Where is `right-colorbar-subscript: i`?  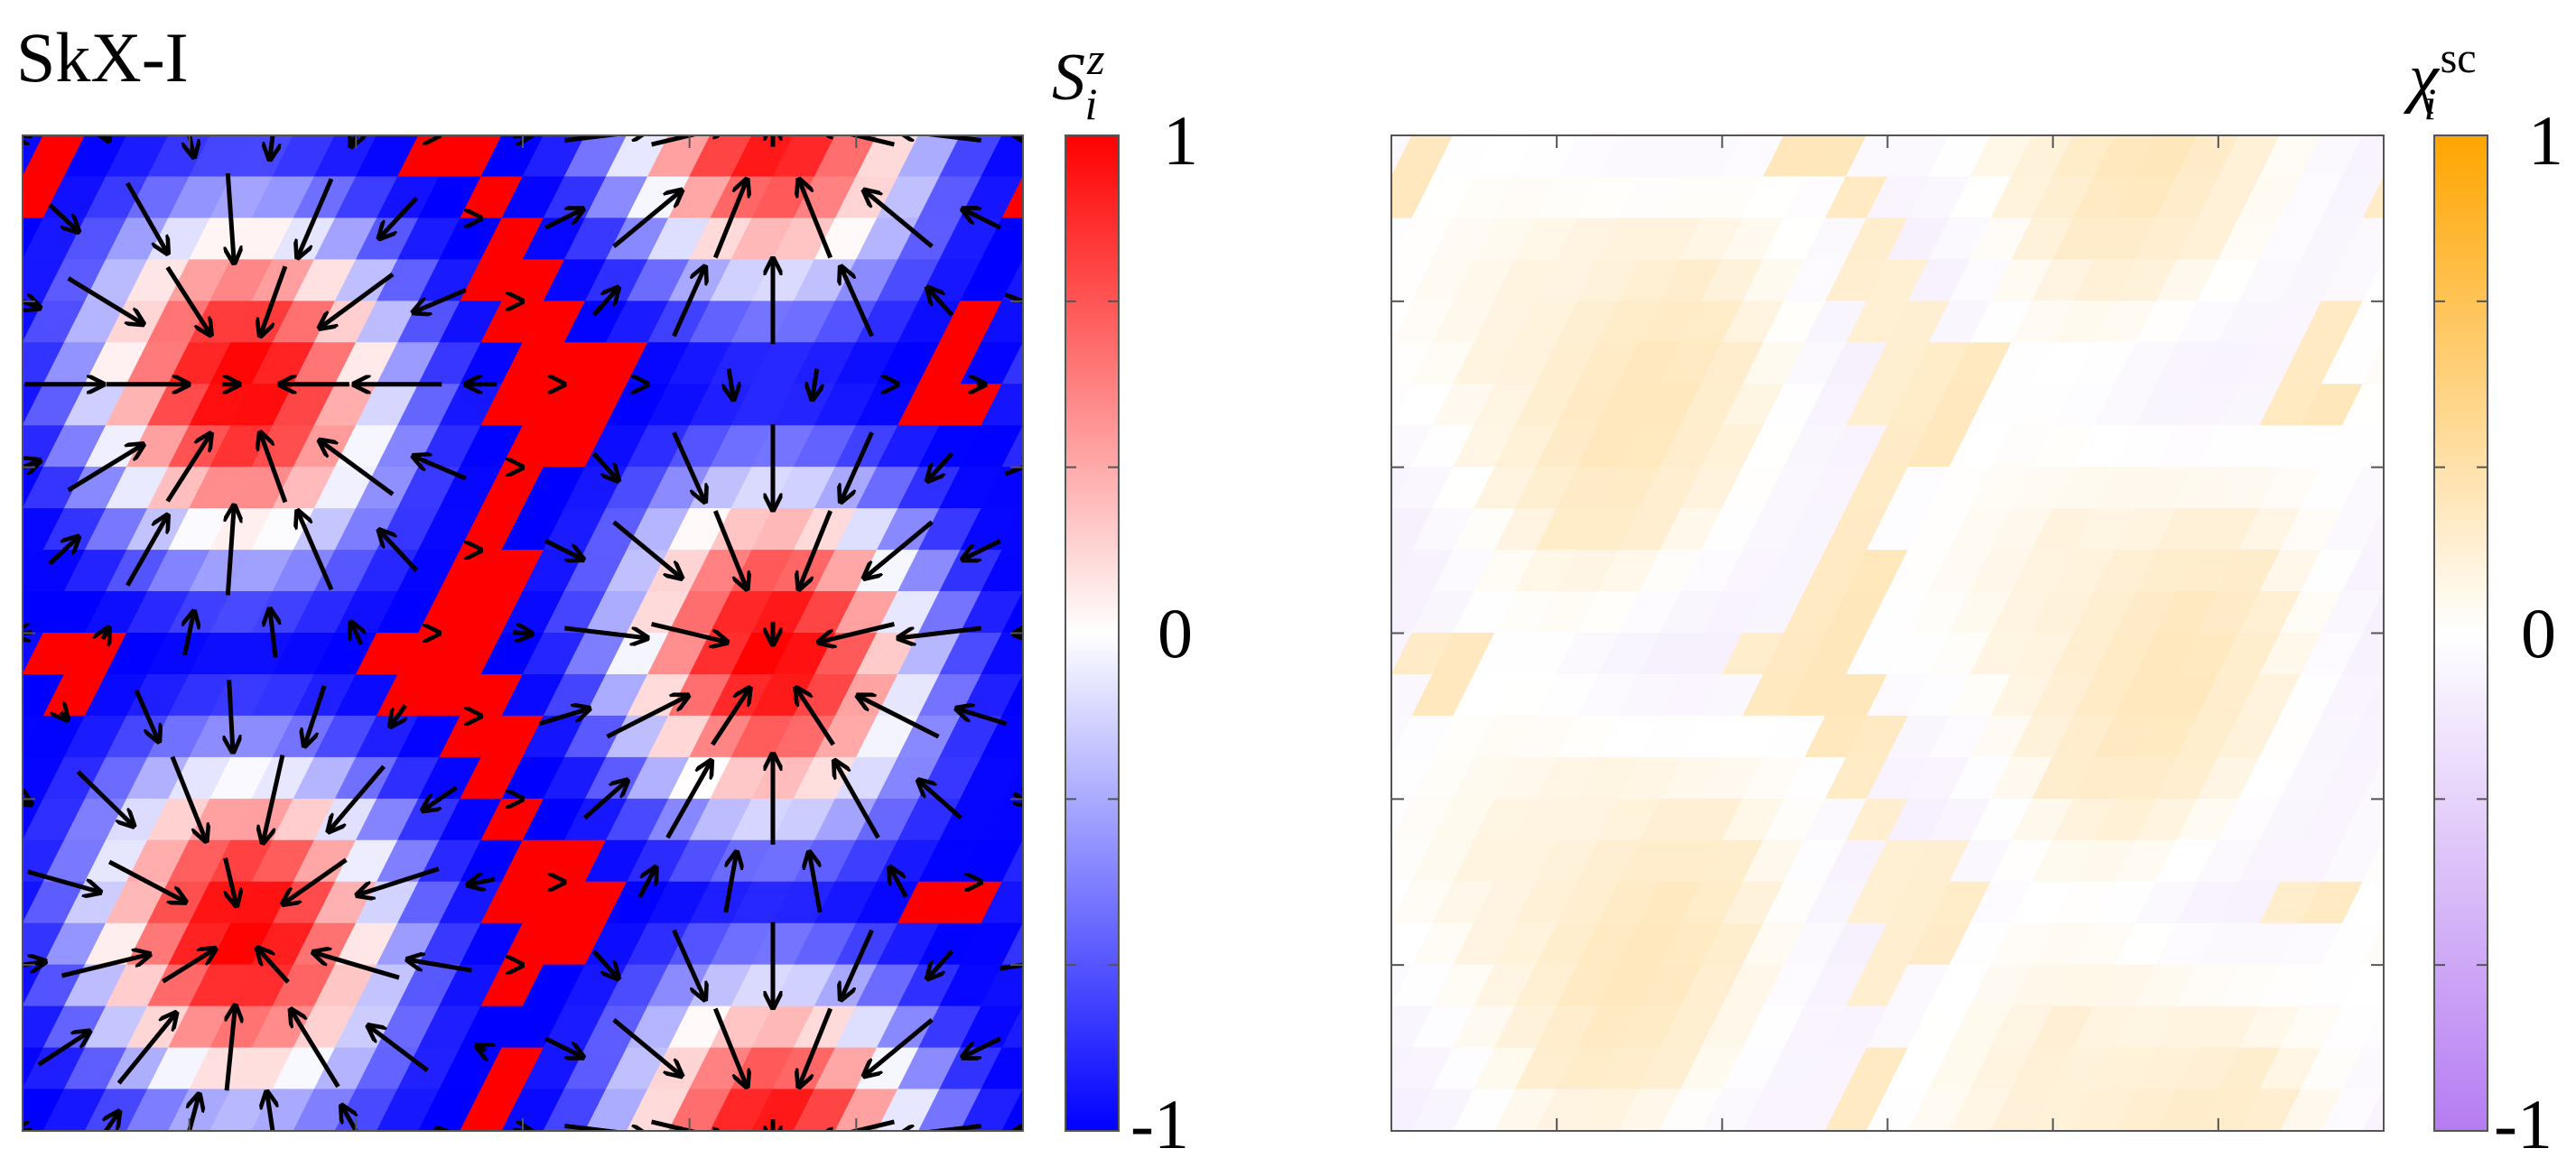
right-colorbar-subscript: i is located at coordinates (2430, 104).